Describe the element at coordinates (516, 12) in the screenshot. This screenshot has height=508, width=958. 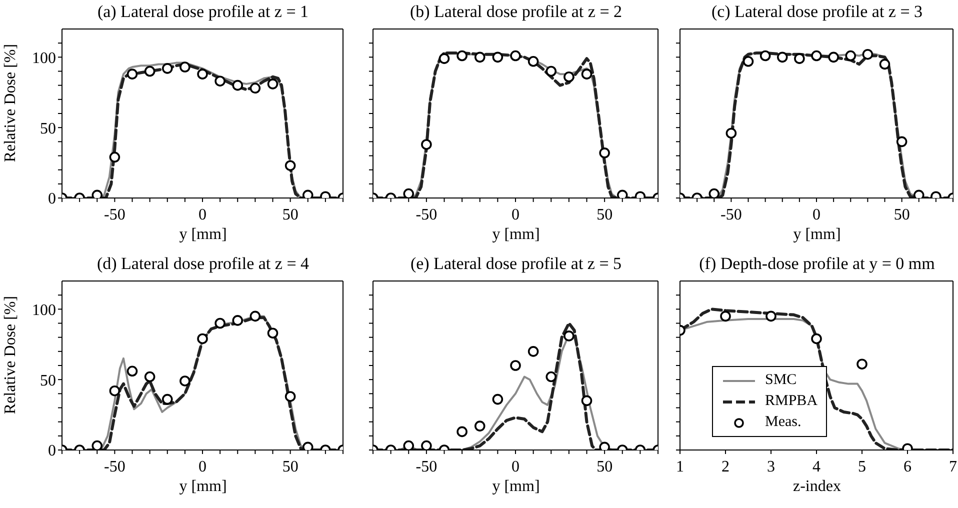
I see `chart-title: (b) Lateral dose profile at z = 2` at that location.